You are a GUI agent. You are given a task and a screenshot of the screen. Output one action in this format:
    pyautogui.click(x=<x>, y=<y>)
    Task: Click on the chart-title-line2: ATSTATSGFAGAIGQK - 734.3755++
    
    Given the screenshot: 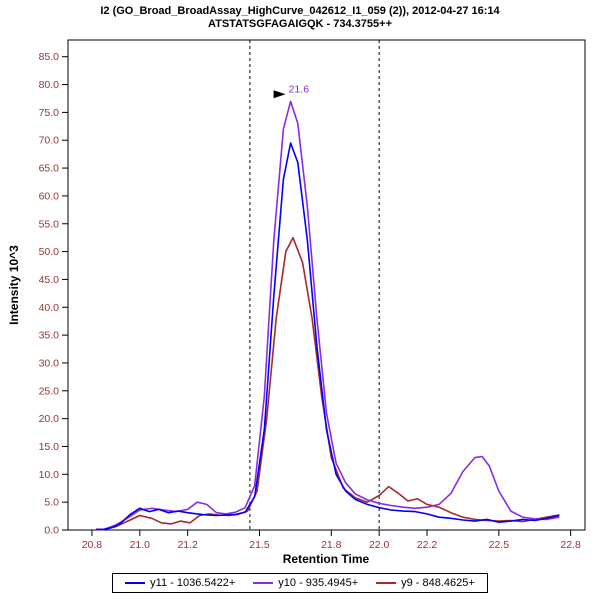 What is the action you would take?
    pyautogui.click(x=300, y=24)
    